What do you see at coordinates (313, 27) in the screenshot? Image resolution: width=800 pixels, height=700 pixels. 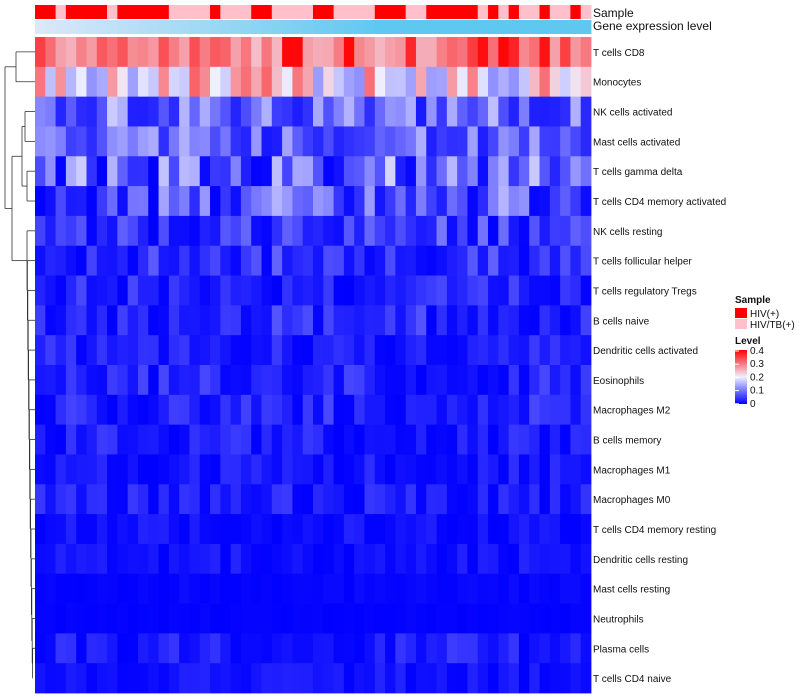 I see `gene-expression-annotation-bar` at bounding box center [313, 27].